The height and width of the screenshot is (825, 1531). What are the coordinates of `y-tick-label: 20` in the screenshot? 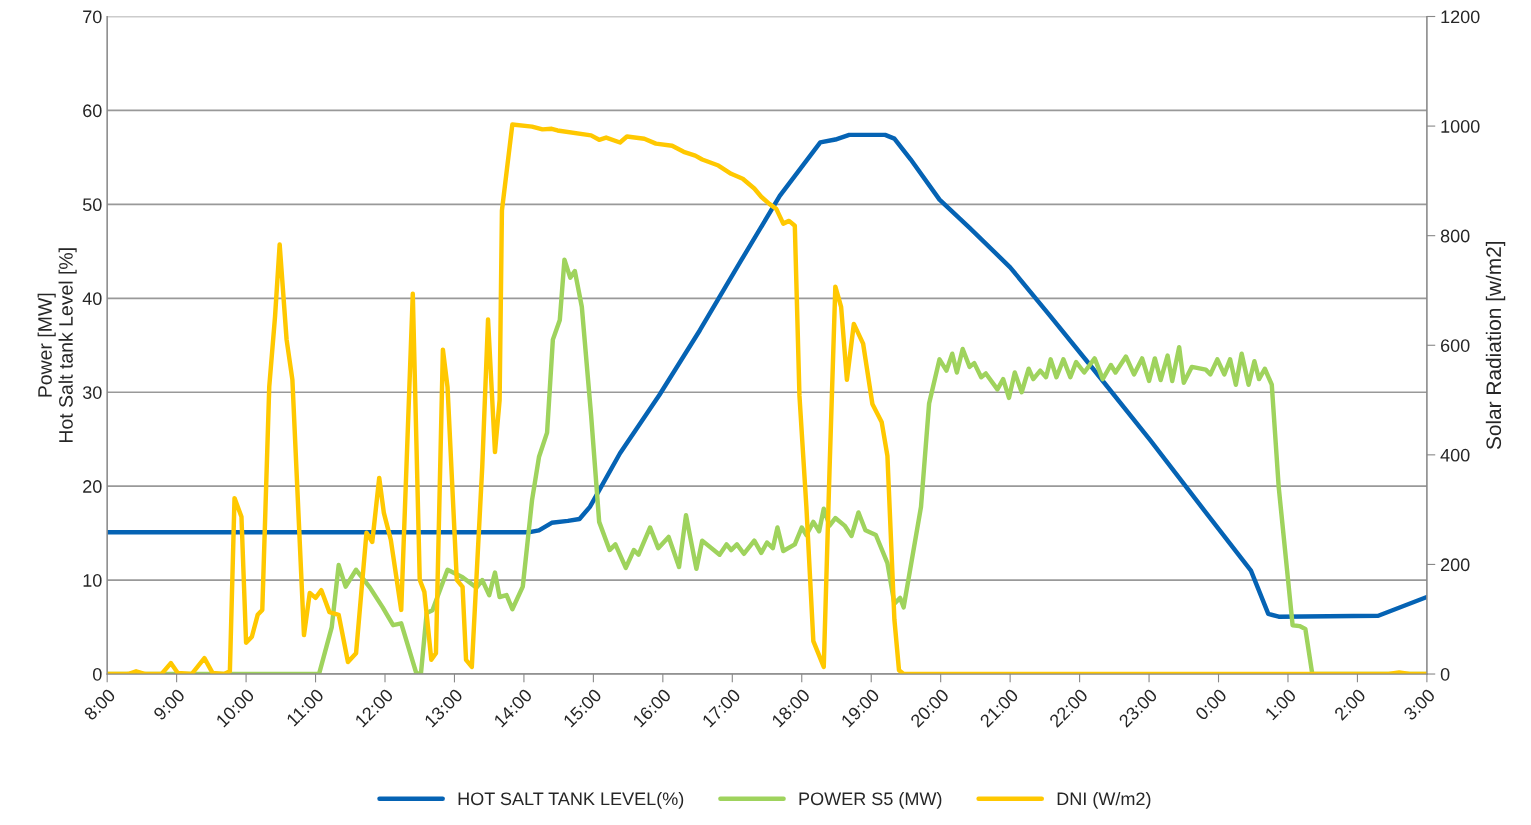 It's located at (92, 486).